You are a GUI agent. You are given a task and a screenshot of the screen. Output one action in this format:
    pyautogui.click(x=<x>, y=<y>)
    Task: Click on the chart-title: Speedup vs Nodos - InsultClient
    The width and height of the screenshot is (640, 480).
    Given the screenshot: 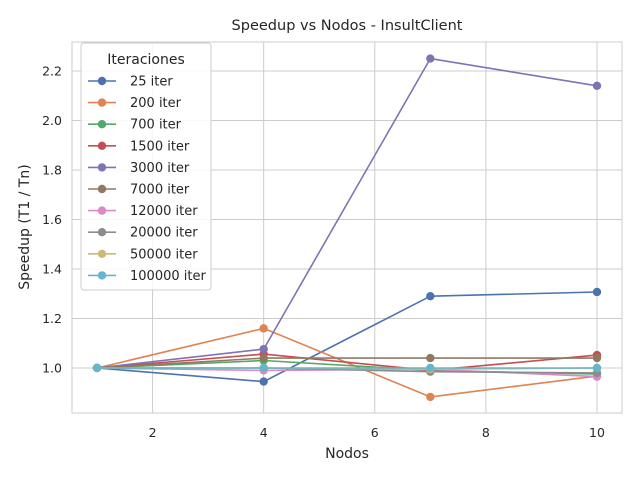 What is the action you would take?
    pyautogui.click(x=347, y=26)
    